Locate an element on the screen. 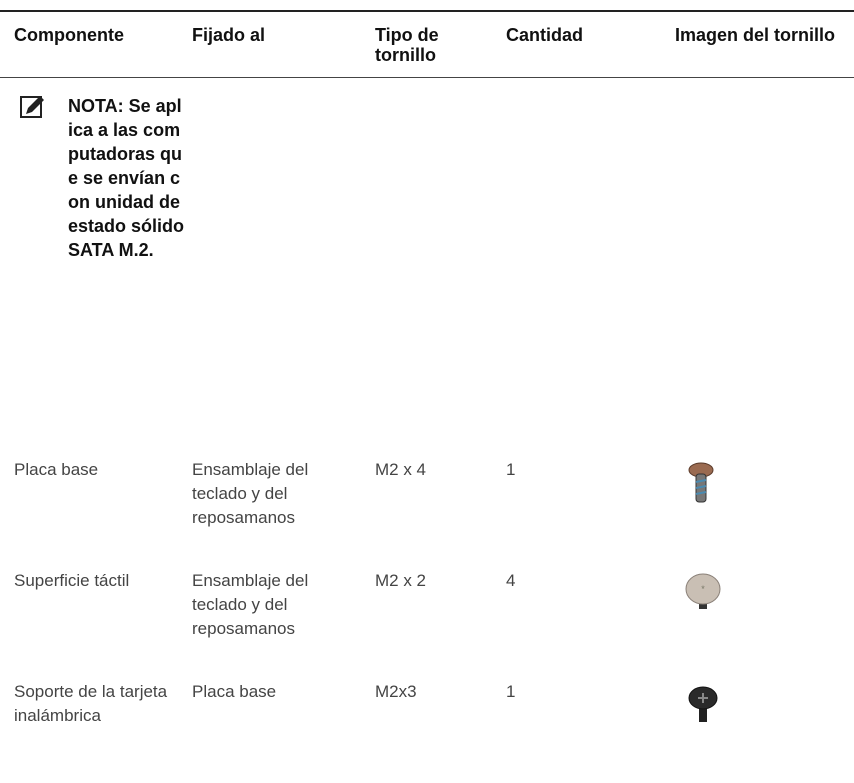  header-cell: Tipo de tornillo is located at coordinates (426, 44).